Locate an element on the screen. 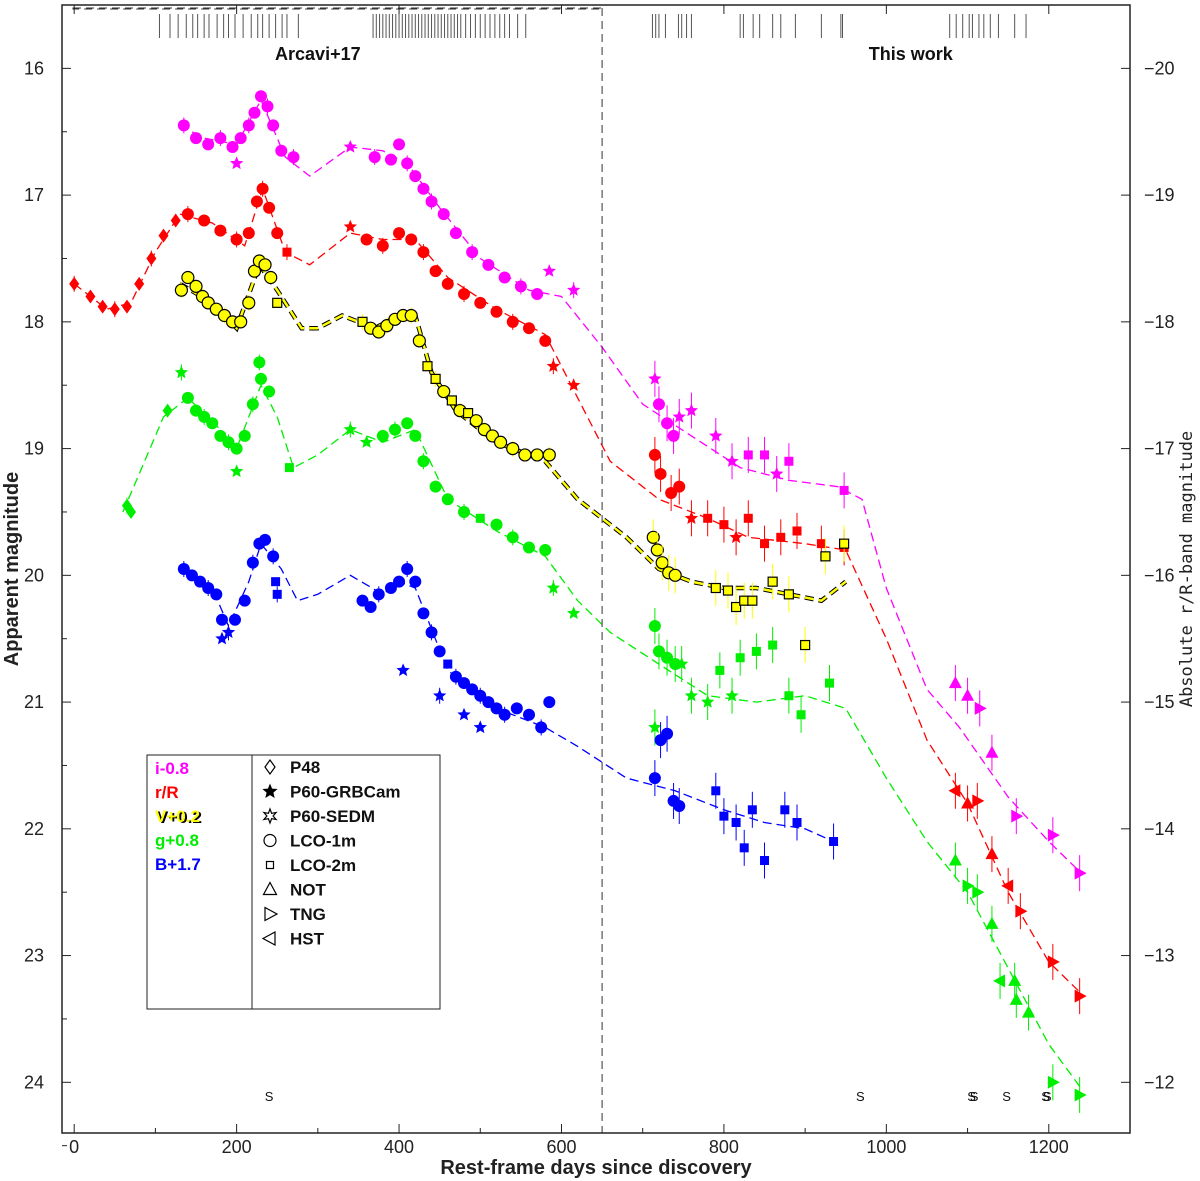  s-mark-4: S is located at coordinates (1006, 1096).